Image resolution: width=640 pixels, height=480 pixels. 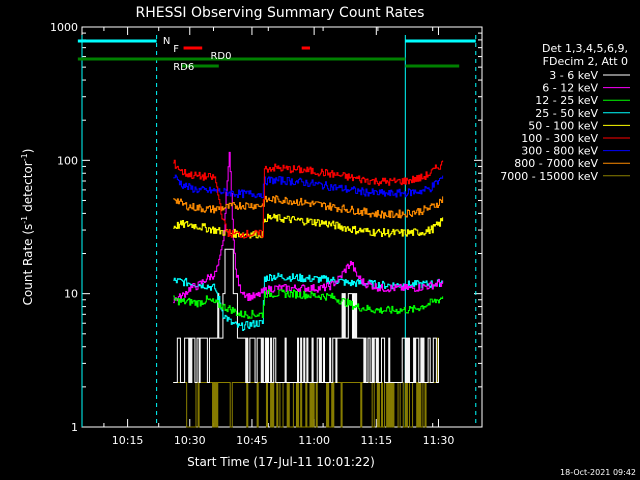 I want to click on y-tick-label: 1, so click(x=74, y=427).